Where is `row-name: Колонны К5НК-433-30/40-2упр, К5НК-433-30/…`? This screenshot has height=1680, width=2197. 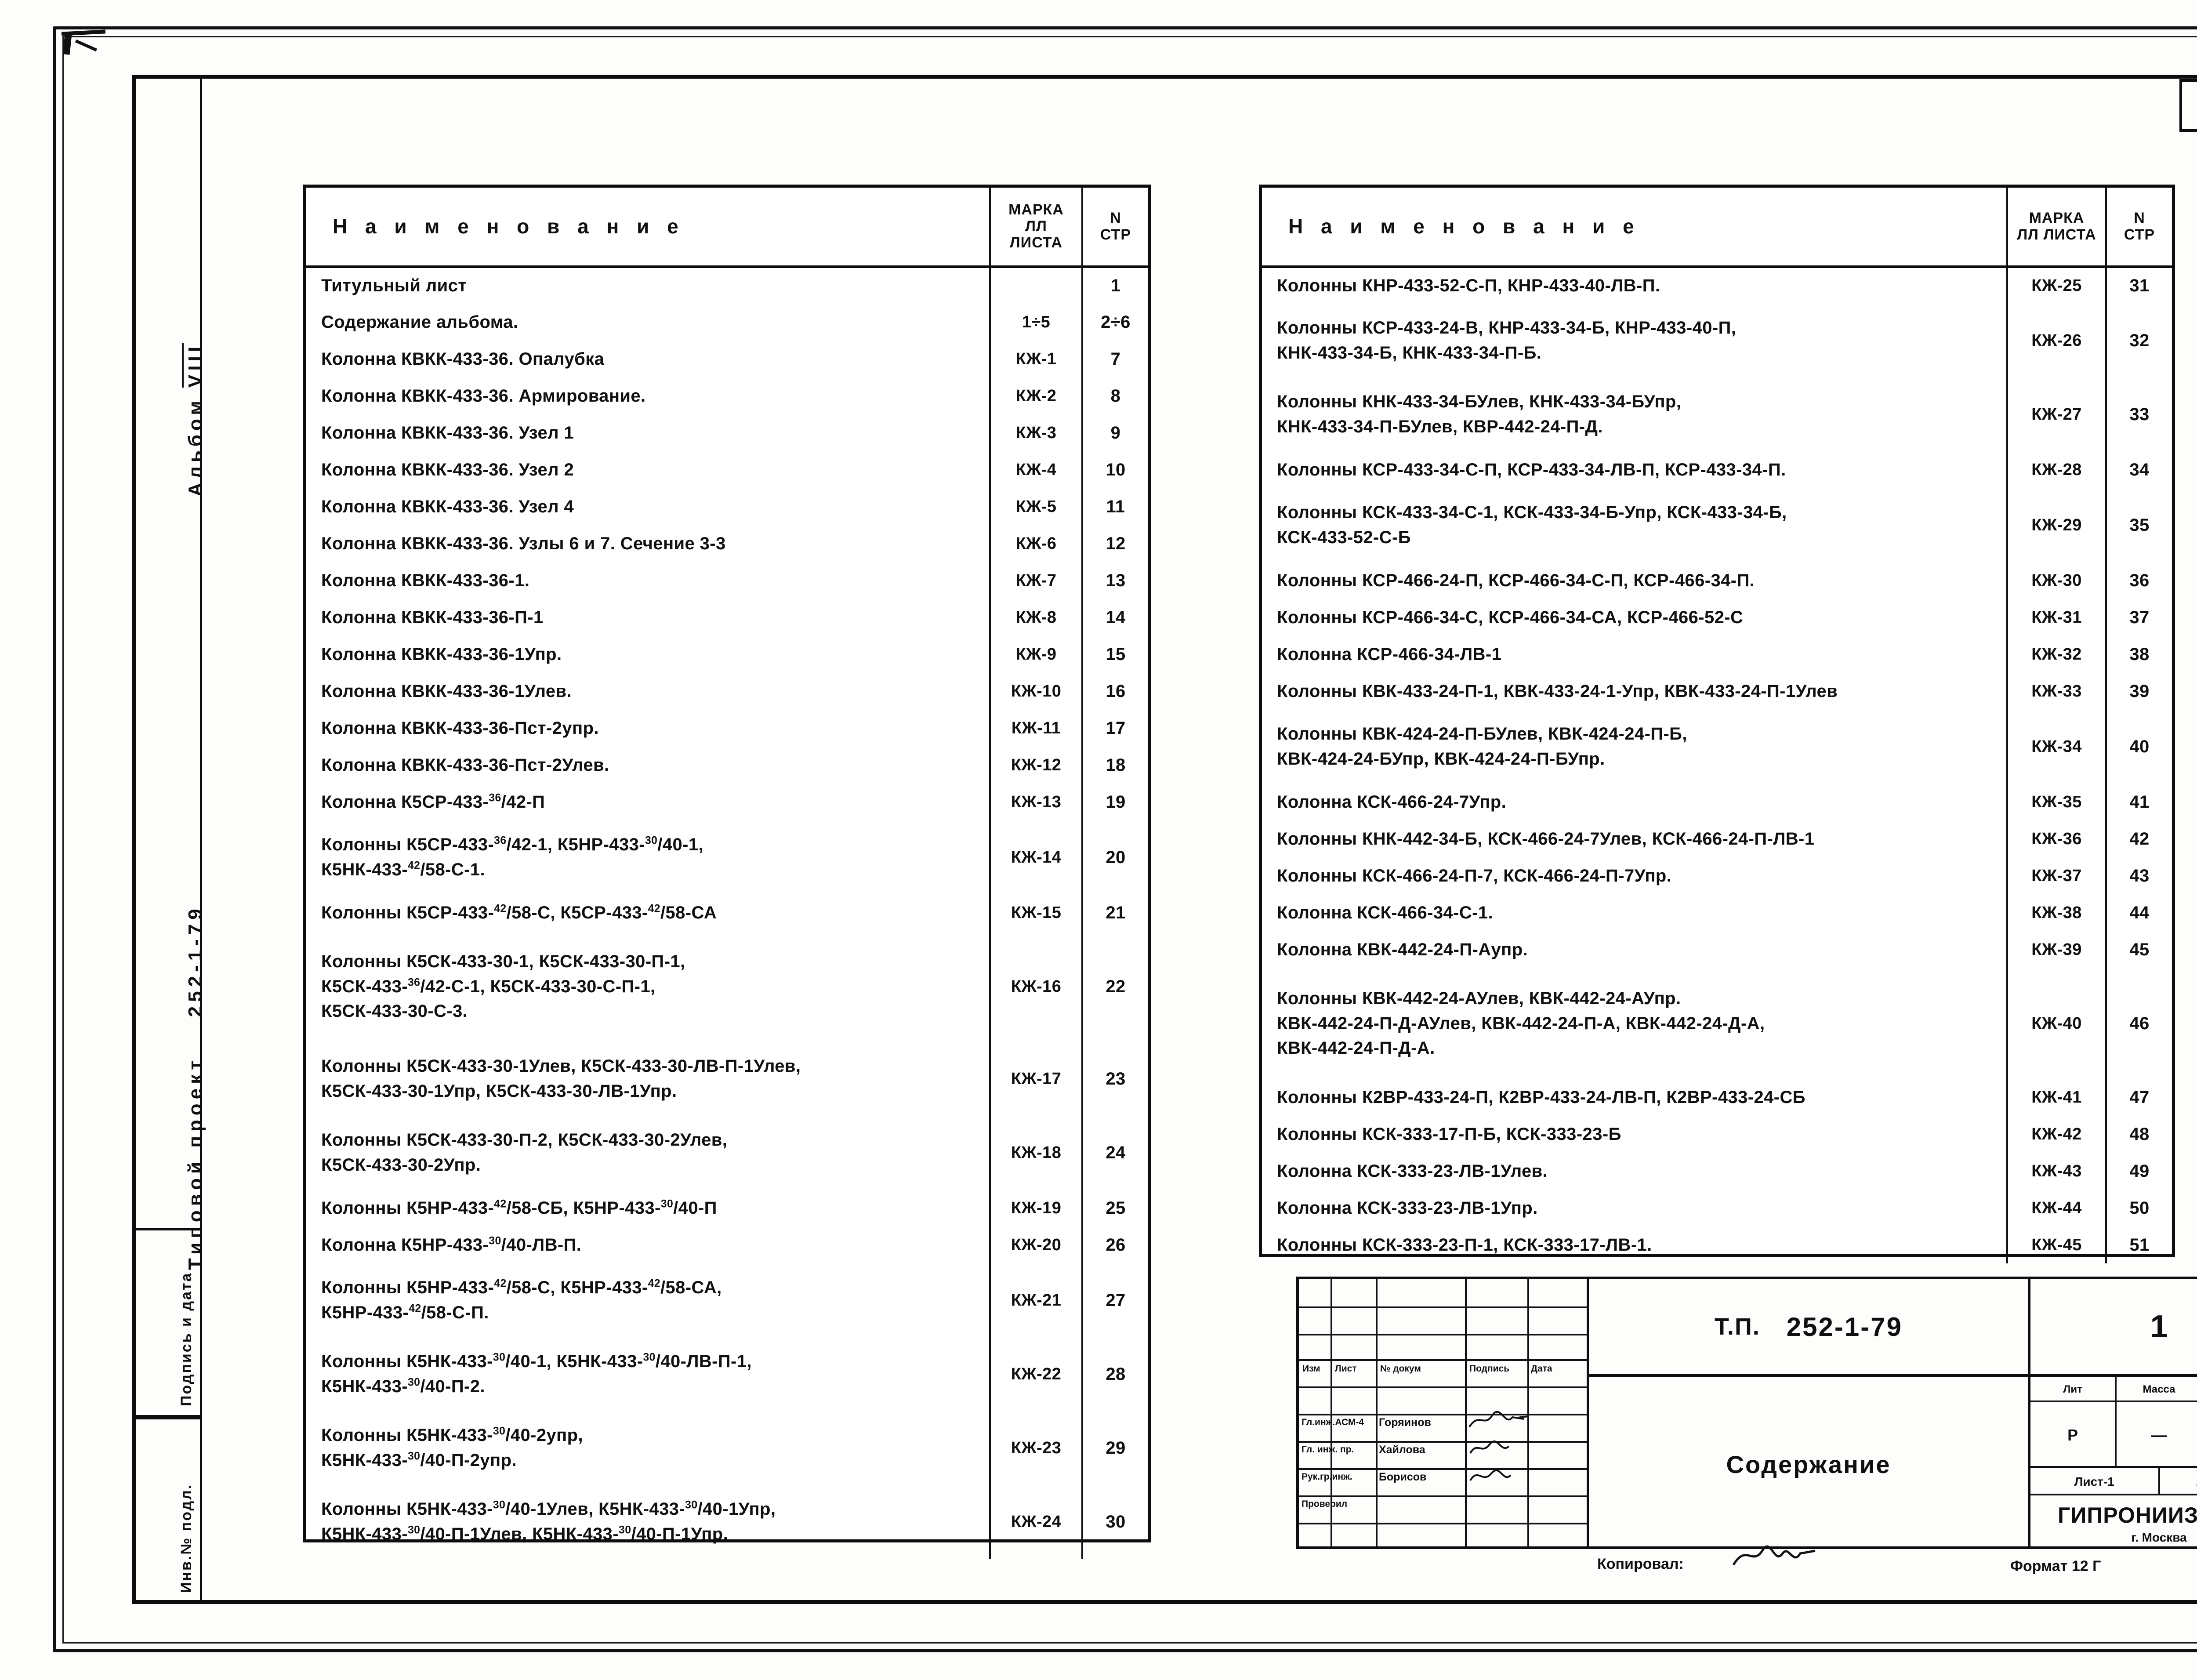
row-name: Колонны К5НК-433-30/40-2упр, К5НК-433-30/… is located at coordinates (648, 1448).